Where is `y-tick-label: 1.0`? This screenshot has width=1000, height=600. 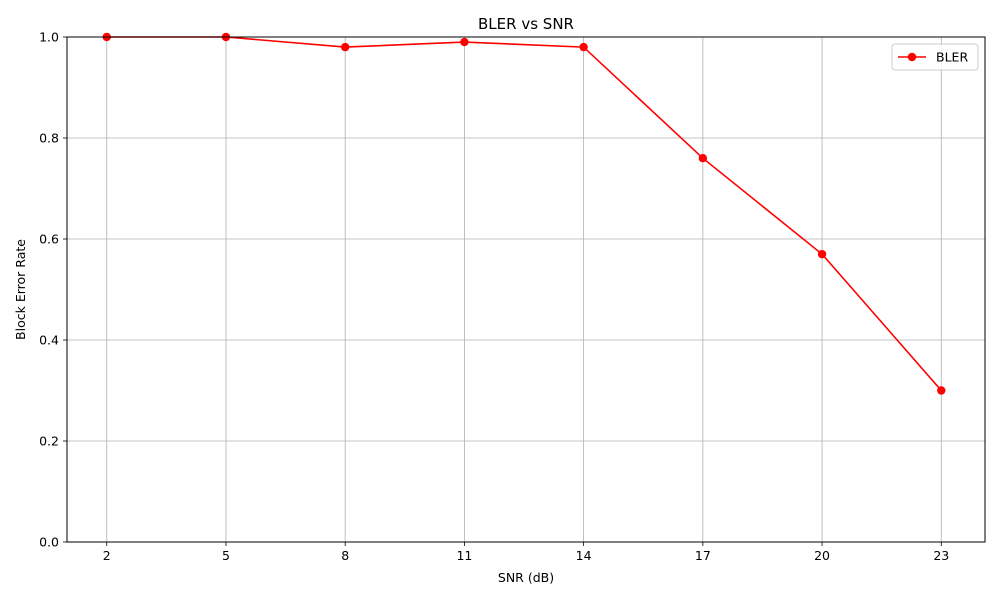
y-tick-label: 1.0 is located at coordinates (49, 37).